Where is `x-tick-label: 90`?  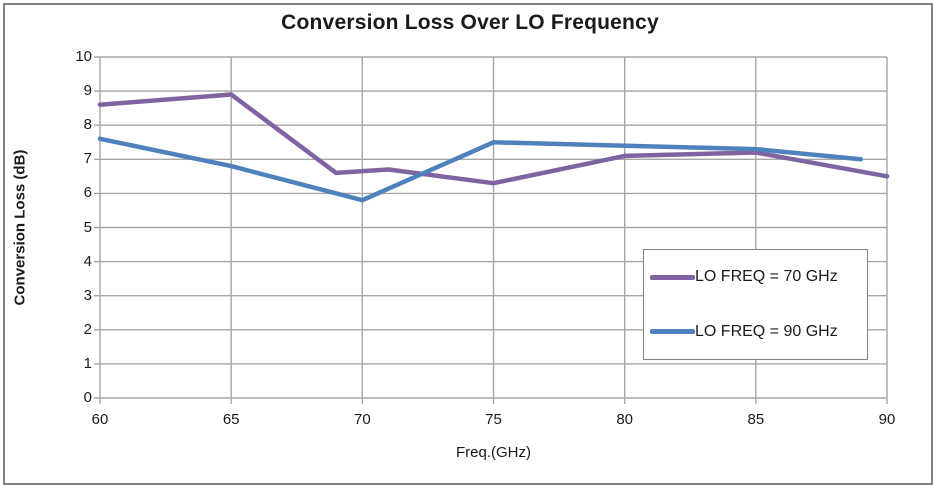 x-tick-label: 90 is located at coordinates (887, 419).